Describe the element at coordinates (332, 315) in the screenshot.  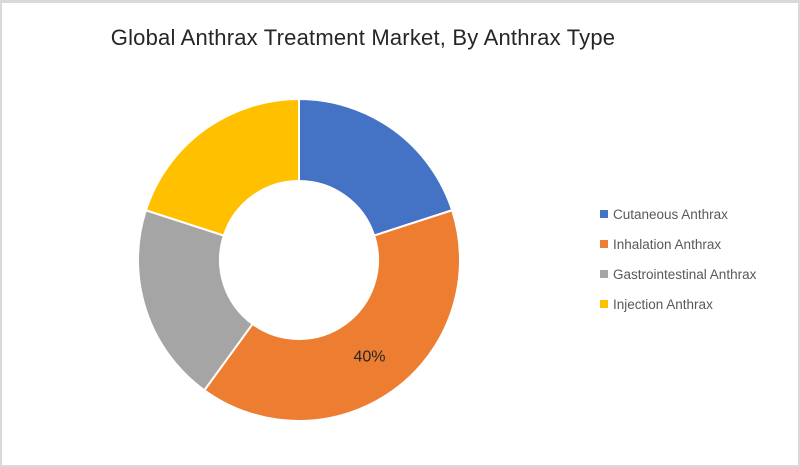
I see `donut-segment-inhalation-anthrax` at that location.